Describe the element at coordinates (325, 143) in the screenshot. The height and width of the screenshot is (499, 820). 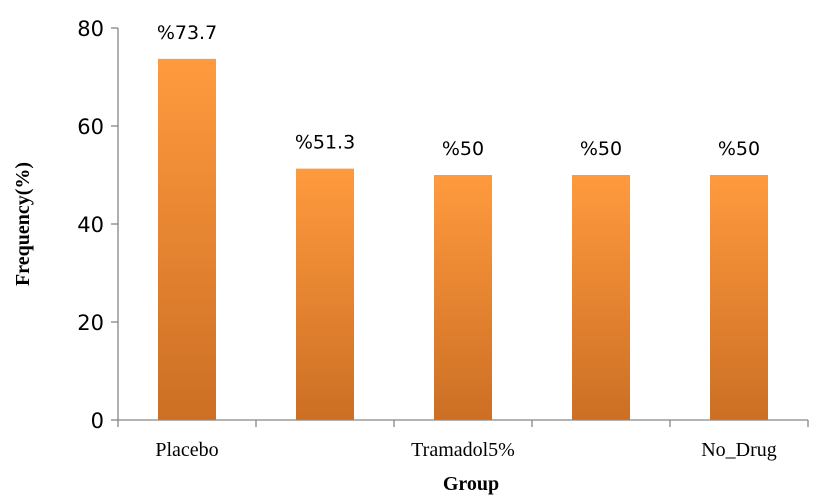
I see `data-label: %51.3` at that location.